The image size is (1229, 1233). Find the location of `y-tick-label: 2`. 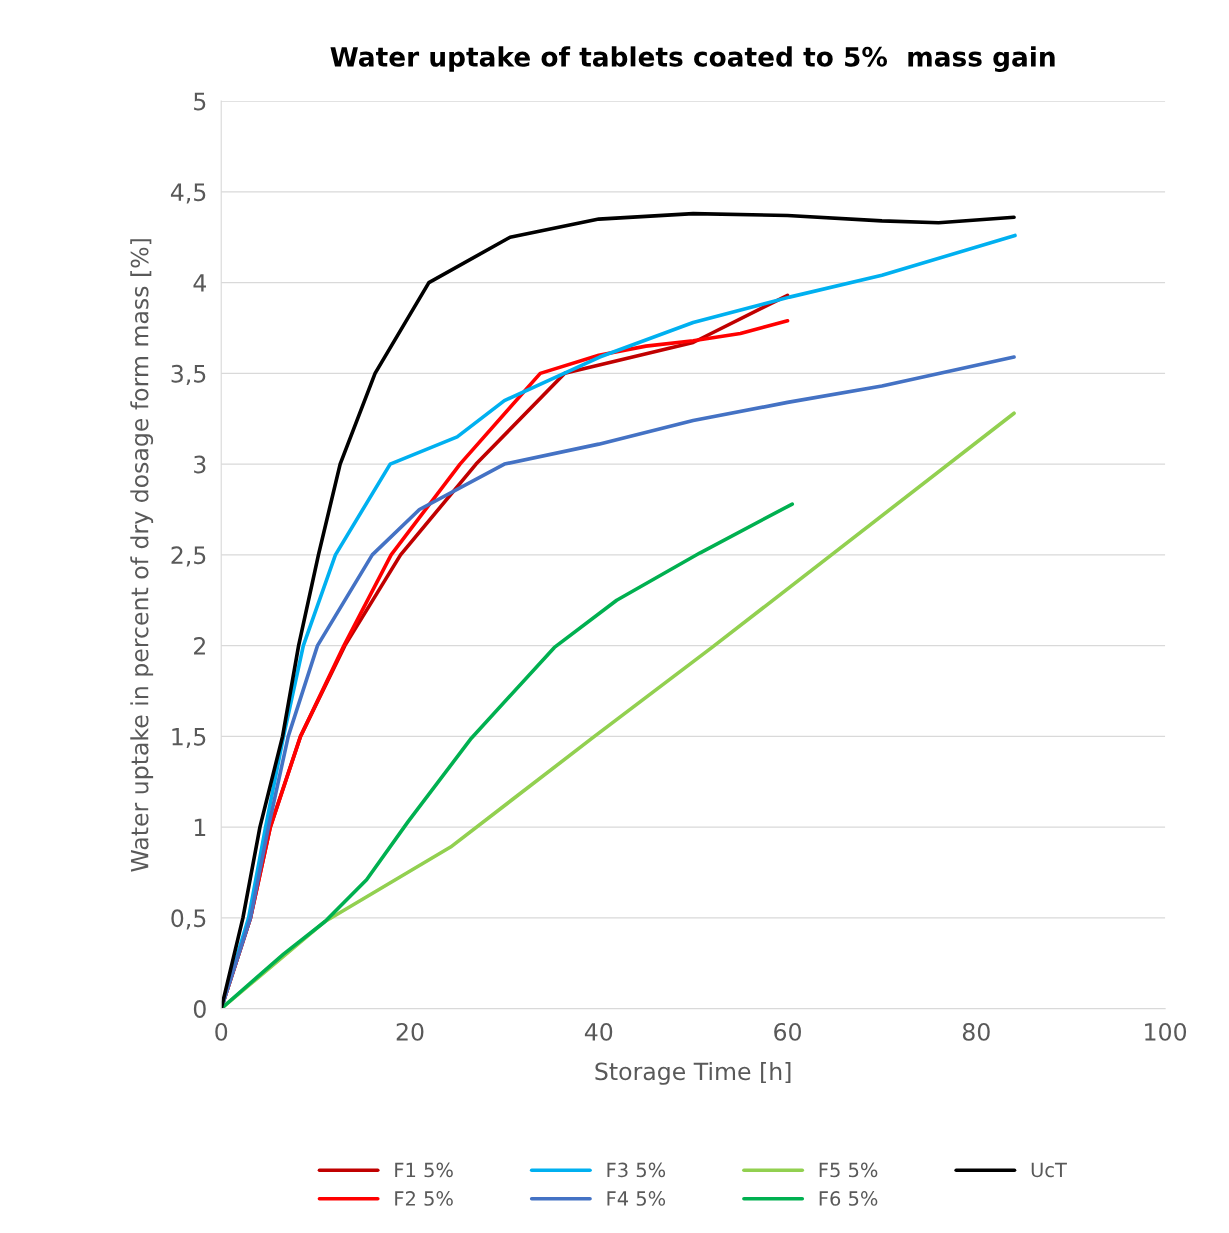

y-tick-label: 2 is located at coordinates (199, 646).